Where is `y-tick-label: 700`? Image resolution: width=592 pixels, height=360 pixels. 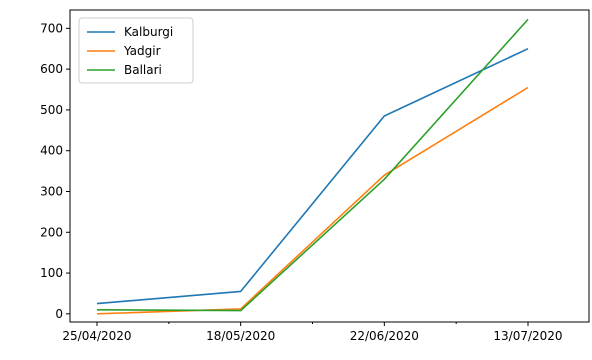
y-tick-label: 700 is located at coordinates (51, 28).